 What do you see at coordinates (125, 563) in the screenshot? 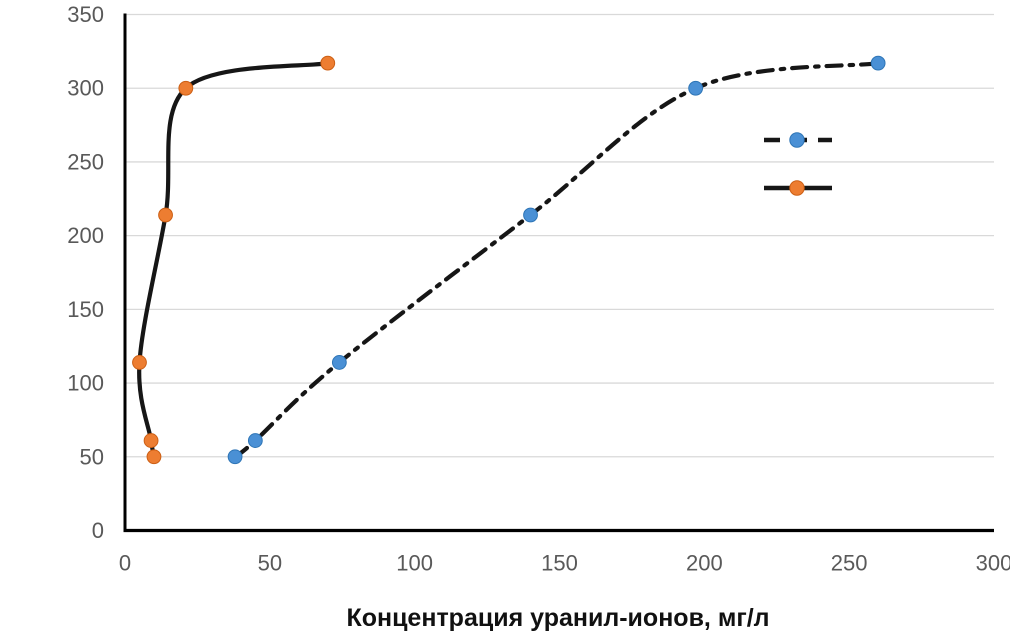
I see `x-tick-label-0: 0` at bounding box center [125, 563].